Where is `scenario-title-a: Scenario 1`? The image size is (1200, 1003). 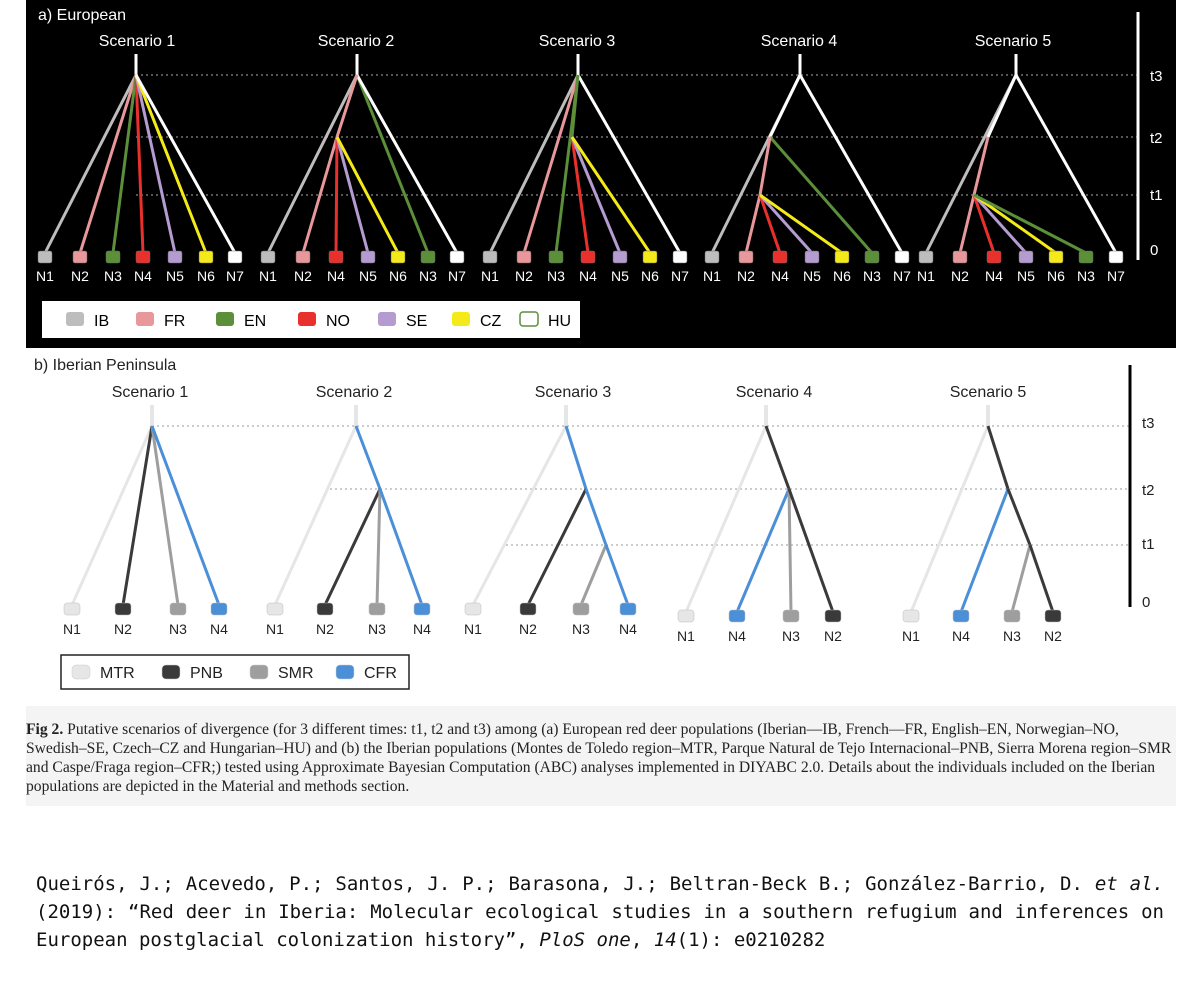 scenario-title-a: Scenario 1 is located at coordinates (137, 41).